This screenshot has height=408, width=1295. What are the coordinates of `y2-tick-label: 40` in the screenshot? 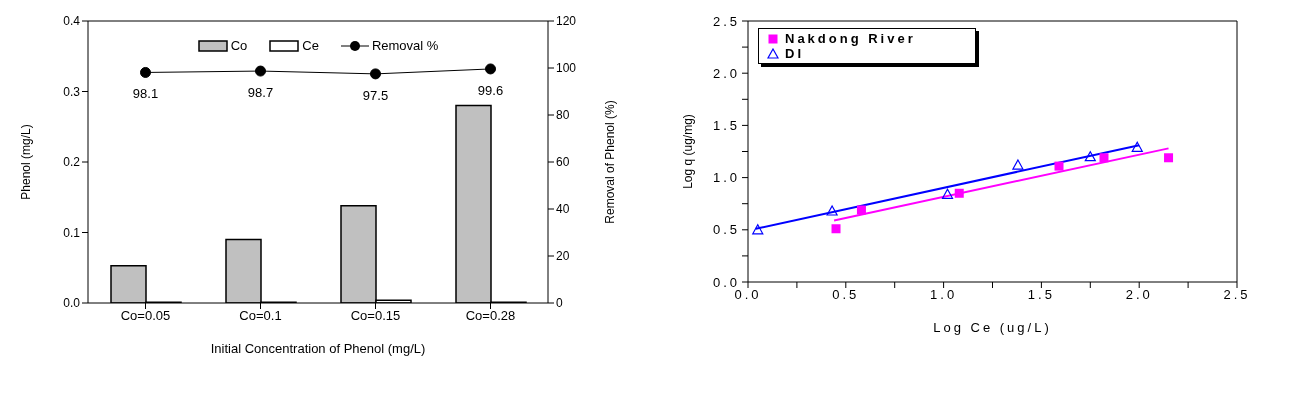 It's located at (563, 209).